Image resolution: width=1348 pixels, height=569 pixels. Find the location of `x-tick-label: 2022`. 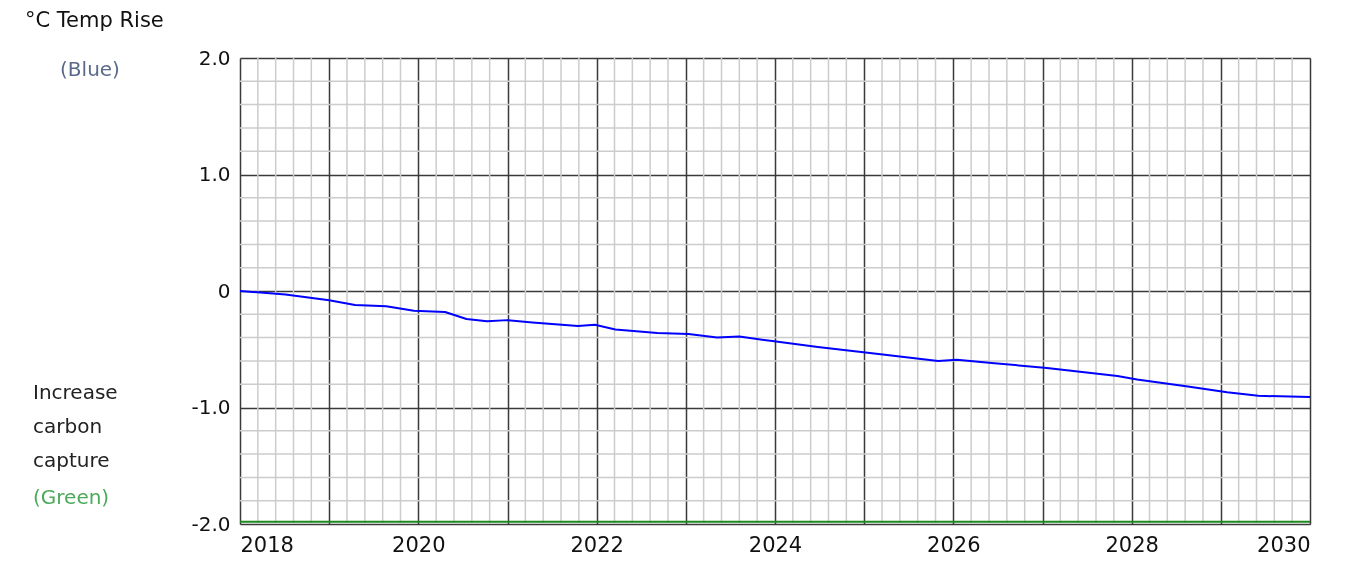

x-tick-label: 2022 is located at coordinates (597, 544).